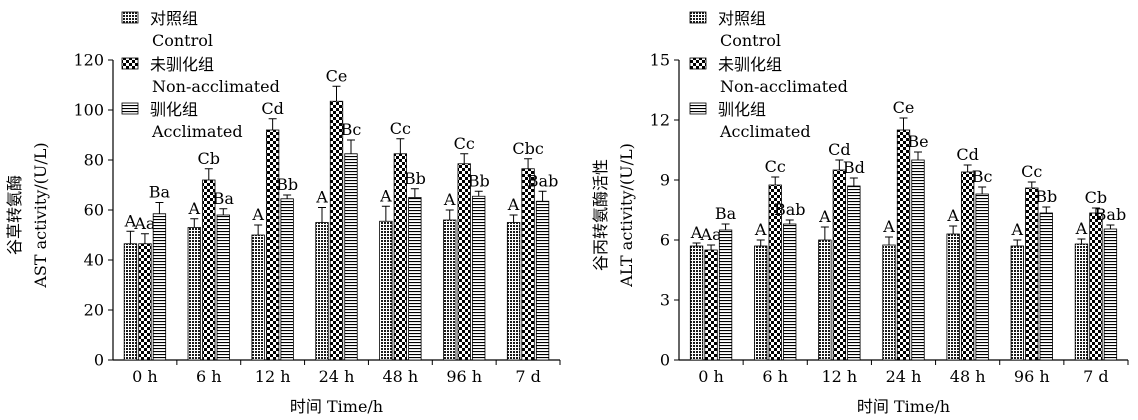 This screenshot has height=420, width=1138. What do you see at coordinates (216, 86) in the screenshot?
I see `legend-label-en: Non-acclimated` at bounding box center [216, 86].